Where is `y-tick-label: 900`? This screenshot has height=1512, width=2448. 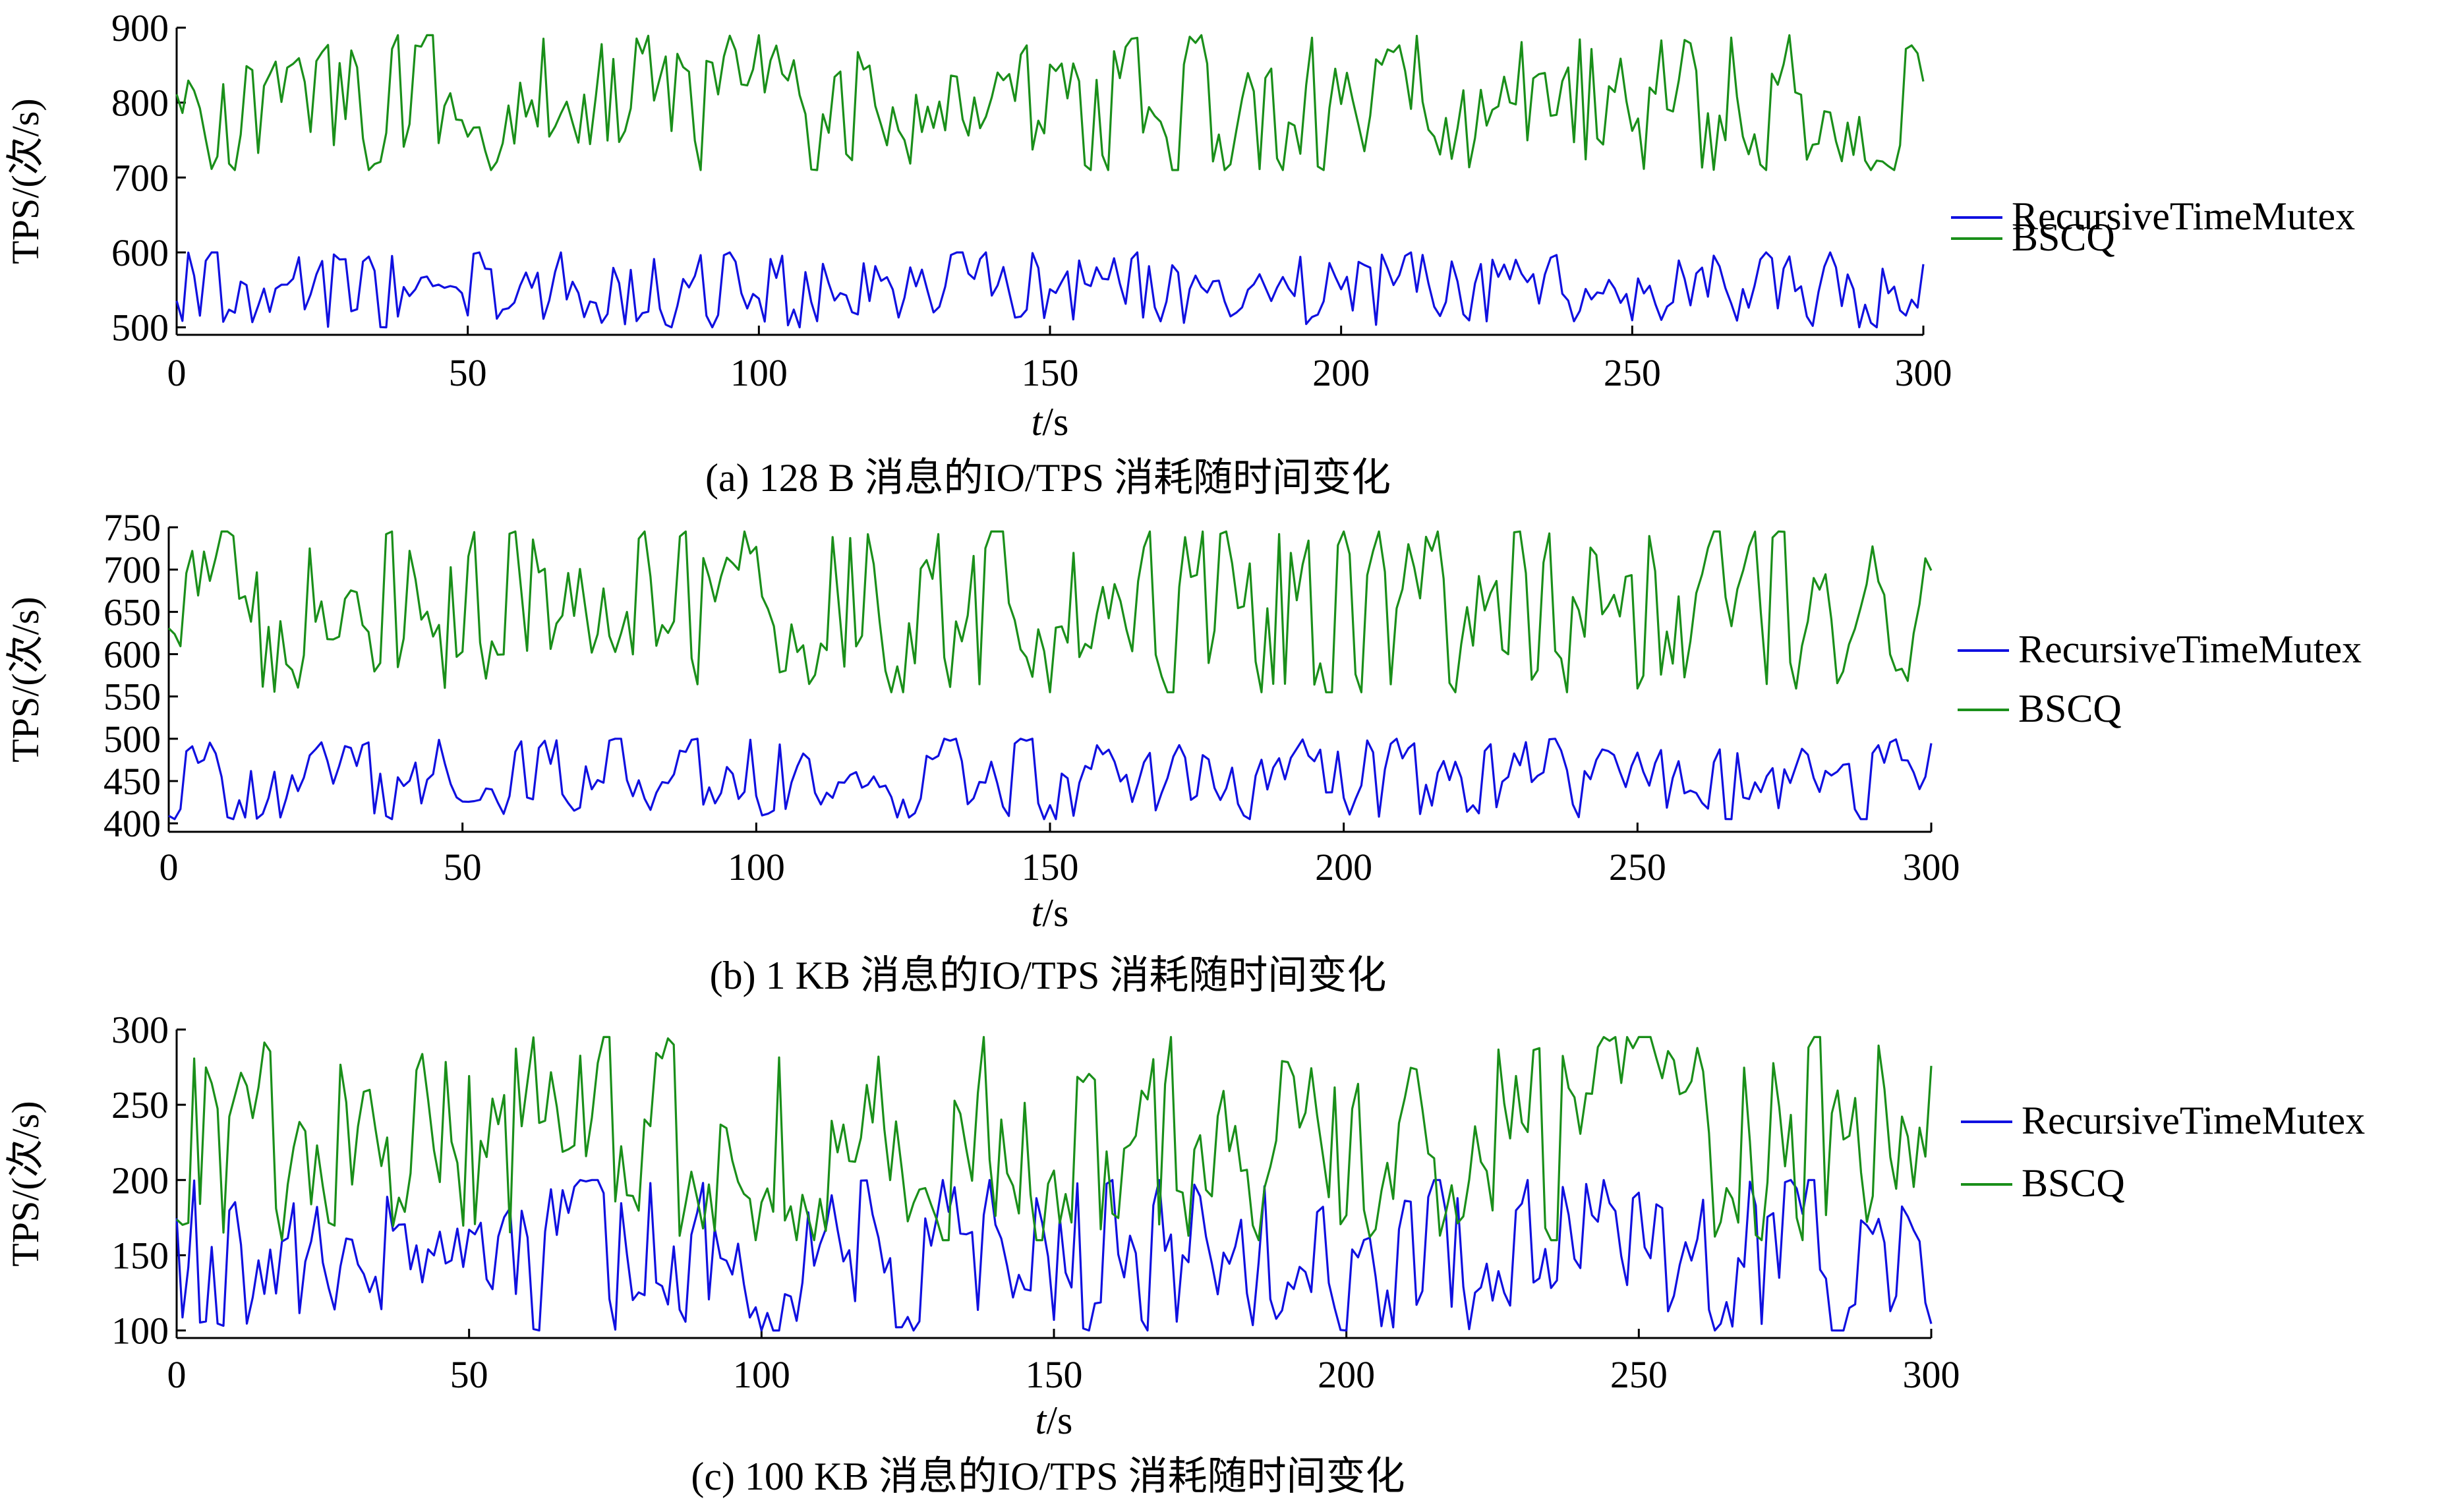
y-tick-label: 900 is located at coordinates (140, 28).